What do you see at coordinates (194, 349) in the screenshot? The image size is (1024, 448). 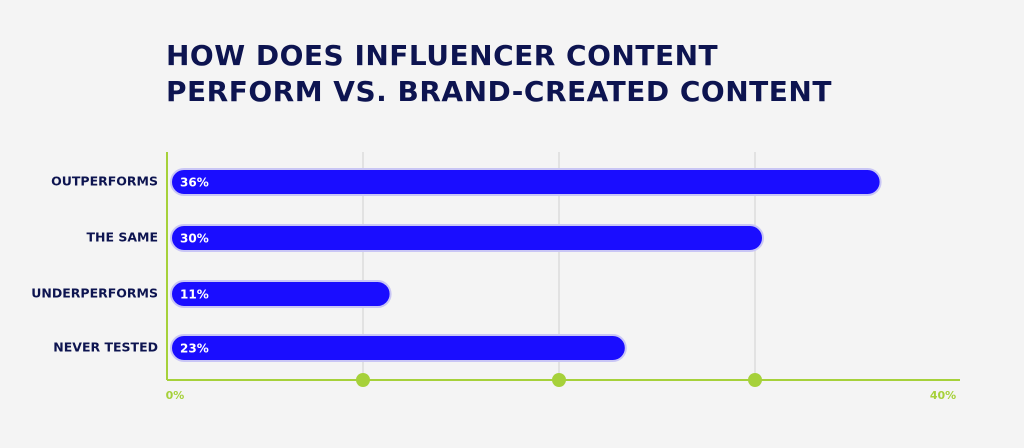 I see `value-label: 23%` at bounding box center [194, 349].